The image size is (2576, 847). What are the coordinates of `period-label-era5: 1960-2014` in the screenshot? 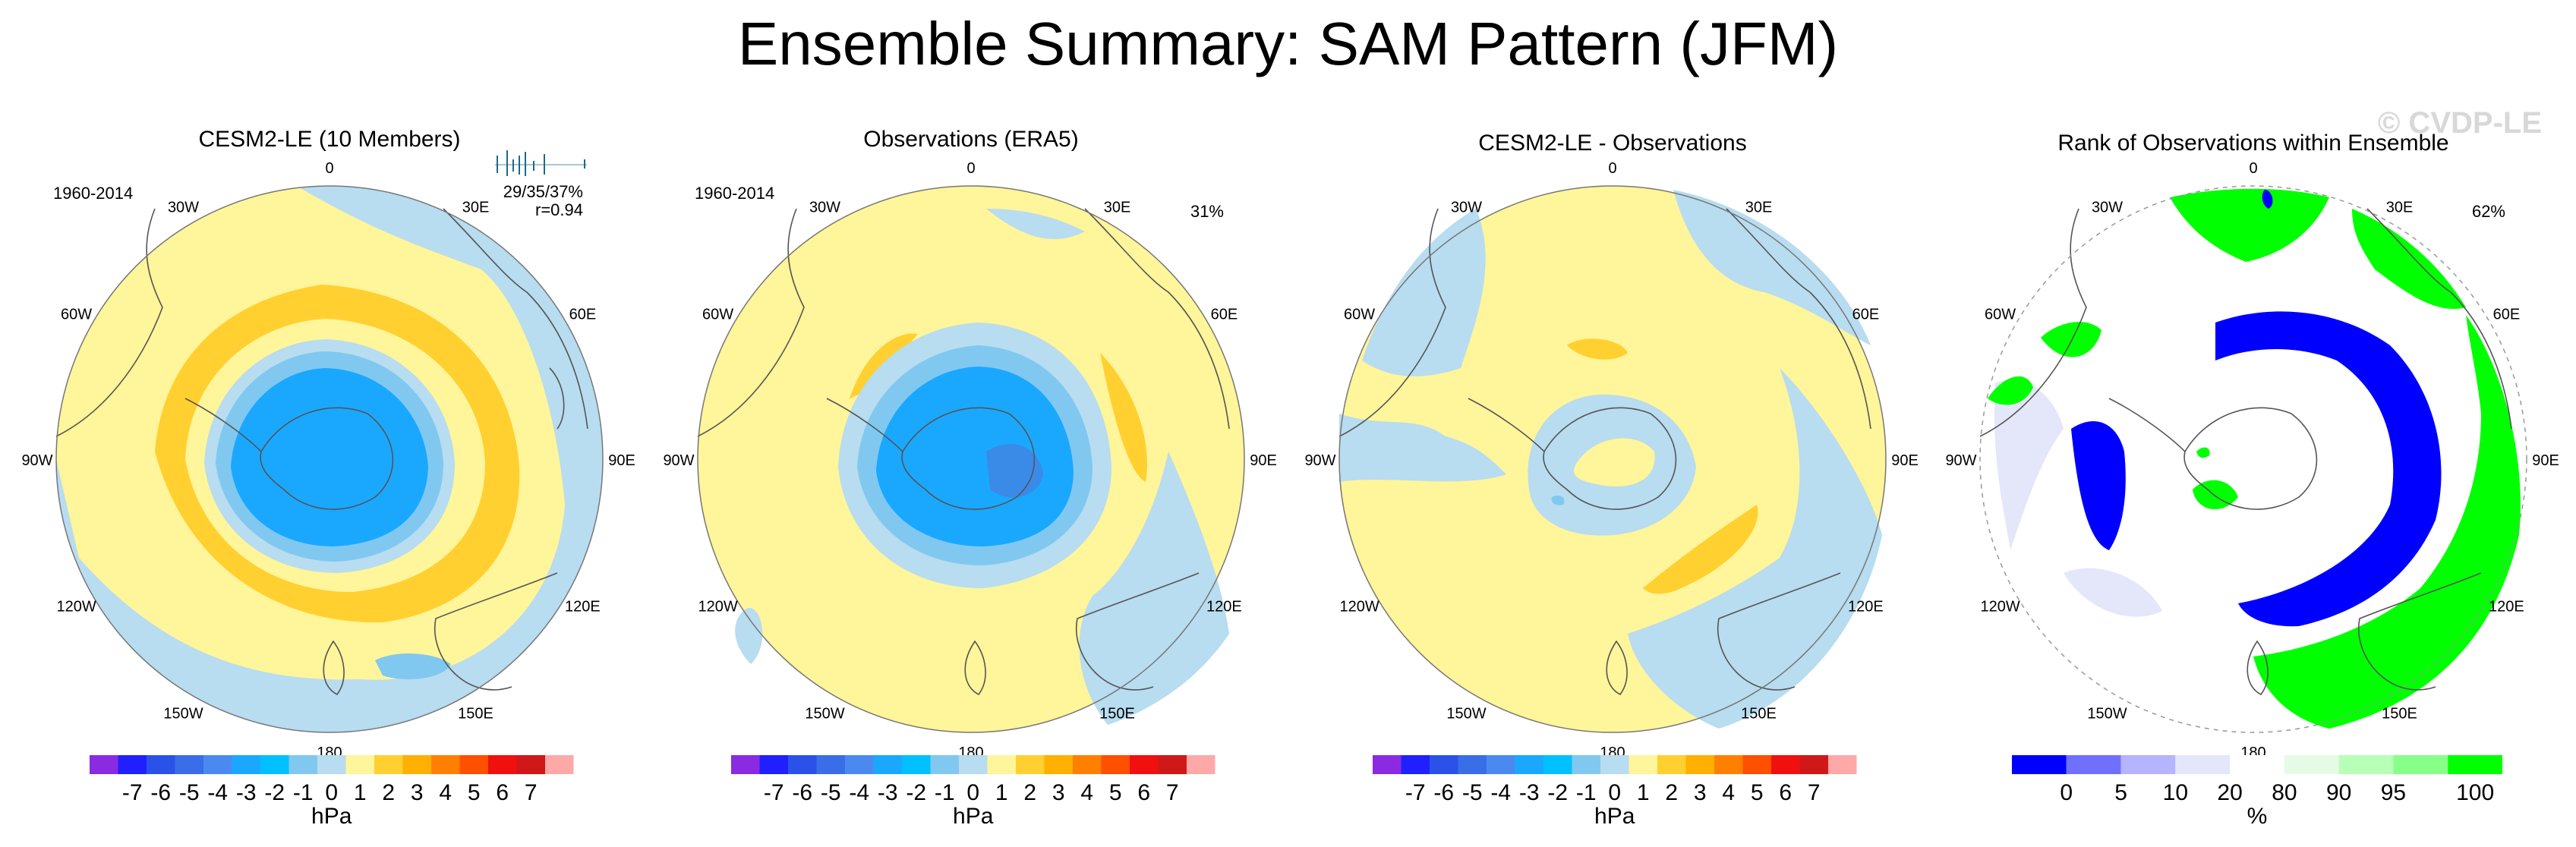 It's located at (734, 193).